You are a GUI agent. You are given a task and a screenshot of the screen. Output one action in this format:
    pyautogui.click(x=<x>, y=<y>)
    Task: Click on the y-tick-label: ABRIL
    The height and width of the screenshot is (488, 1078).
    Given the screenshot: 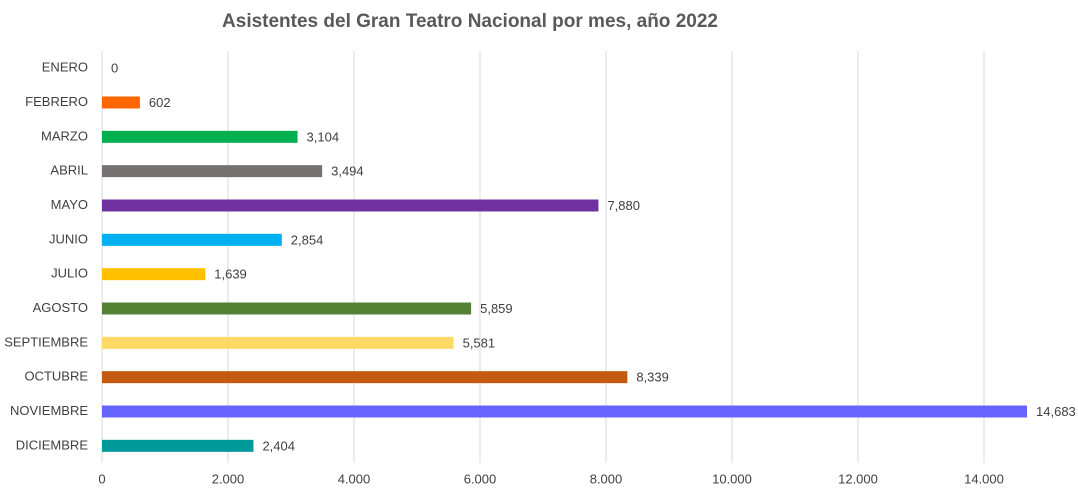 What is the action you would take?
    pyautogui.click(x=69, y=170)
    